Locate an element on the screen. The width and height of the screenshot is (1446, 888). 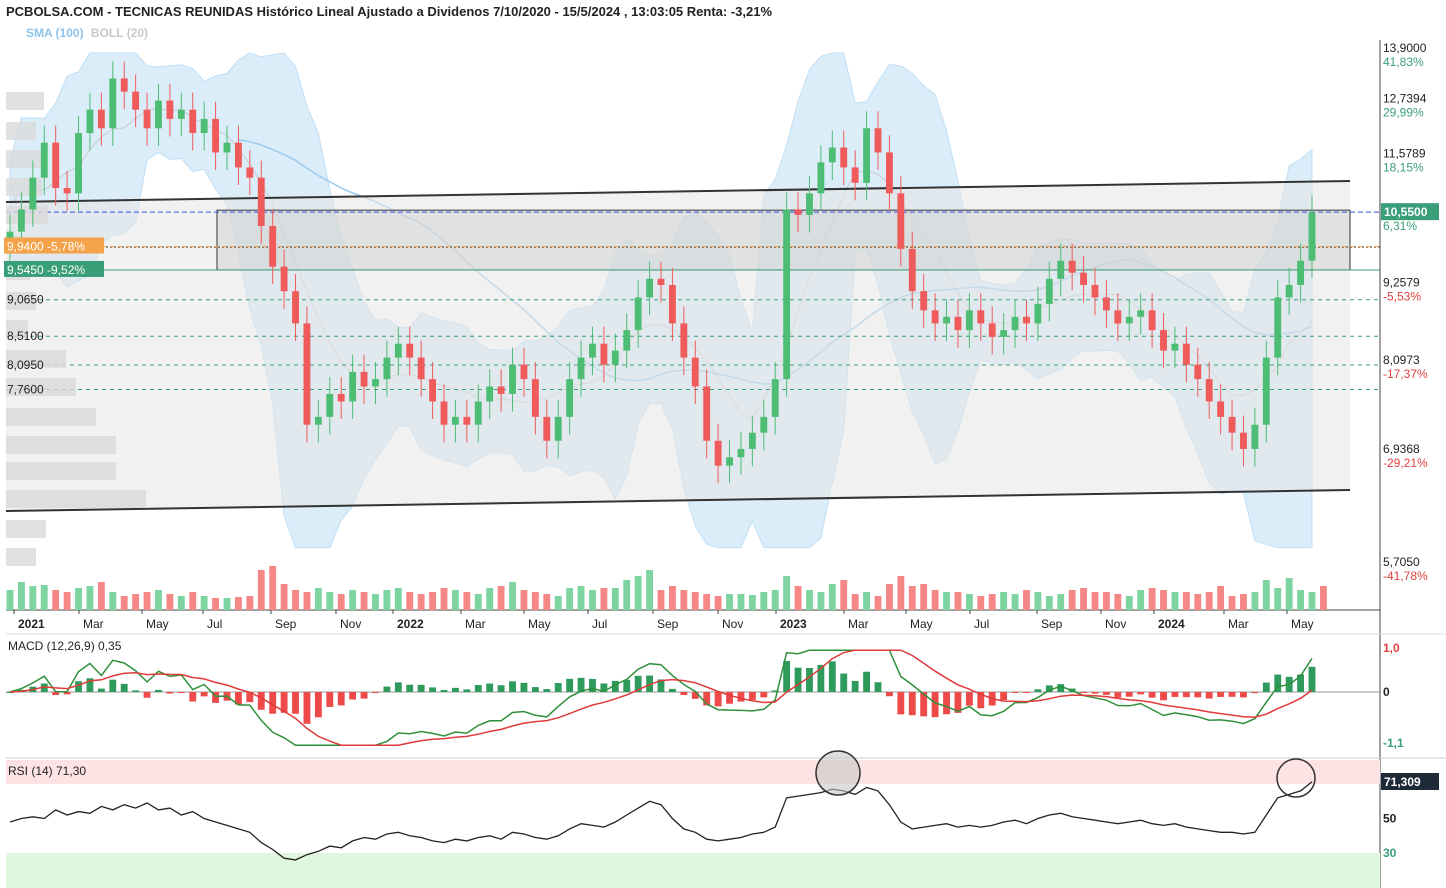
y-tick-label-0: 13,9000 is located at coordinates (1405, 48).